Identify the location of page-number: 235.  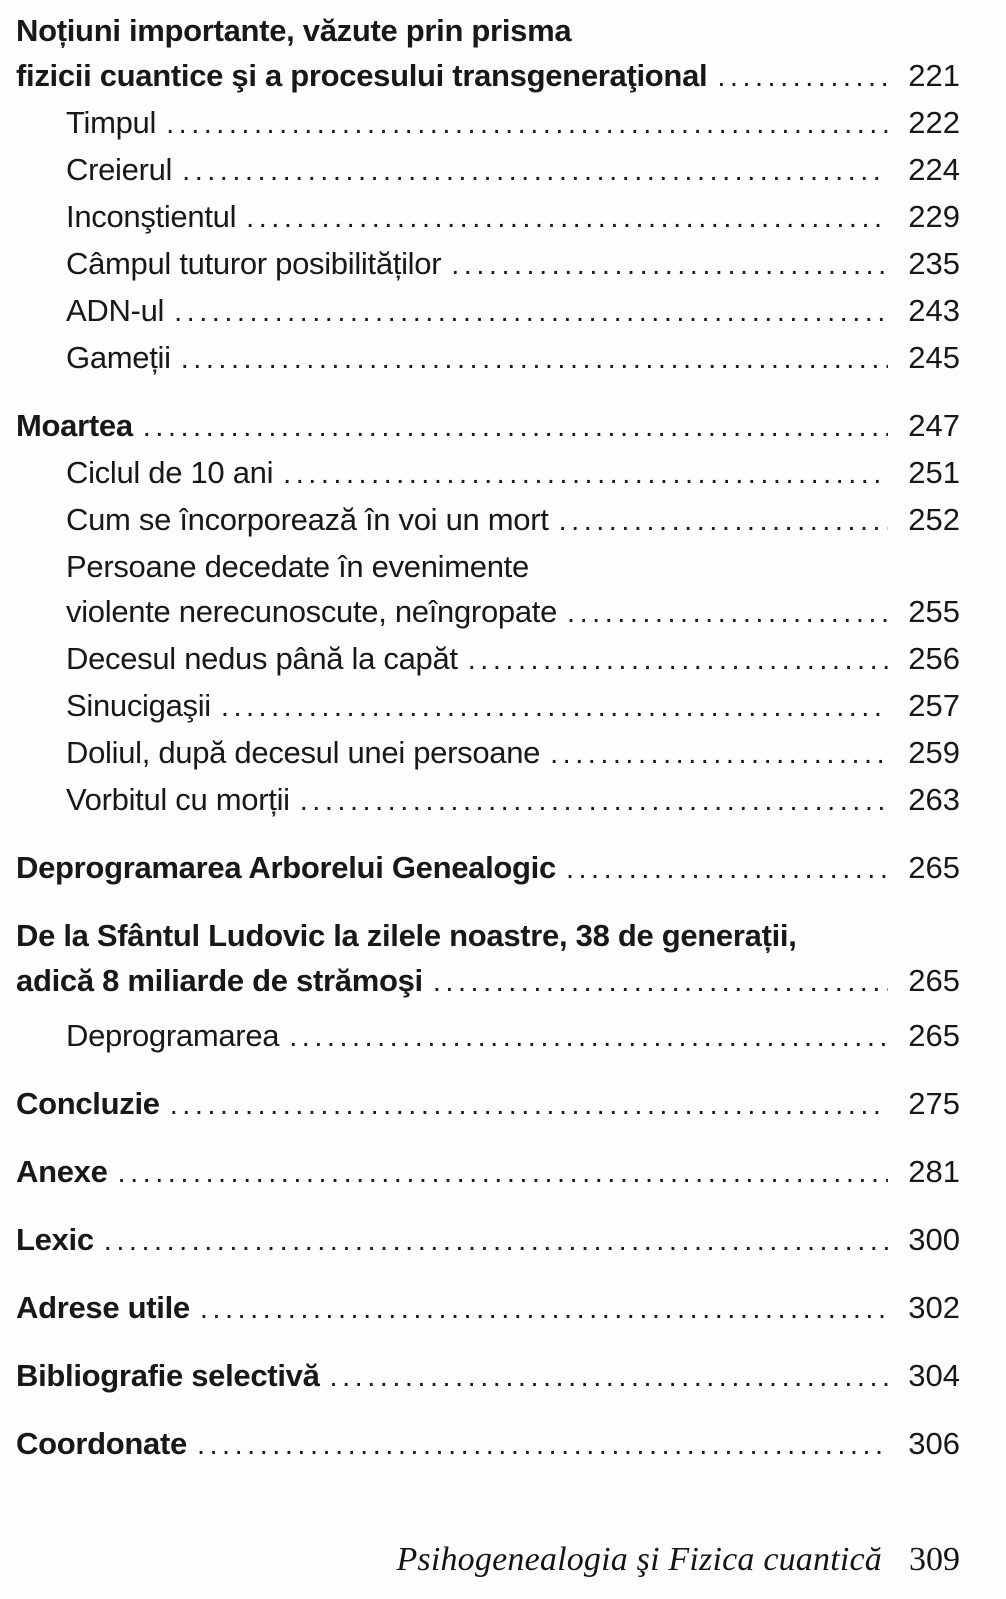
(934, 263).